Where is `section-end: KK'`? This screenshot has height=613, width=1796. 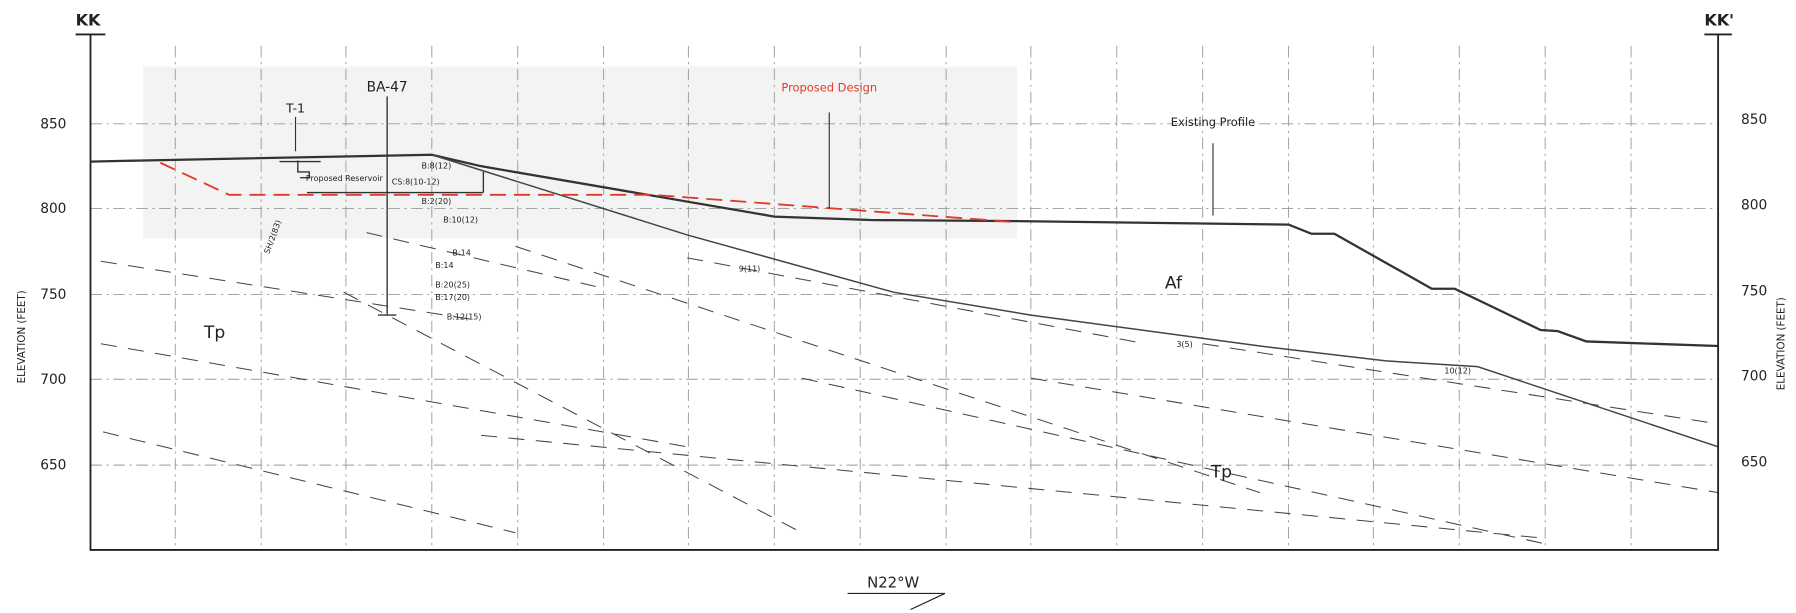
section-end: KK' is located at coordinates (1719, 19).